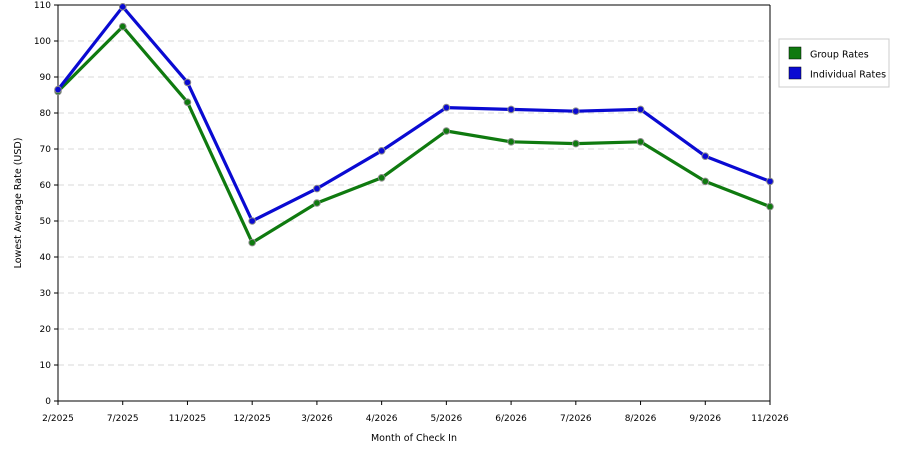 The width and height of the screenshot is (900, 454). I want to click on x-tick-label: 8/2026, so click(641, 419).